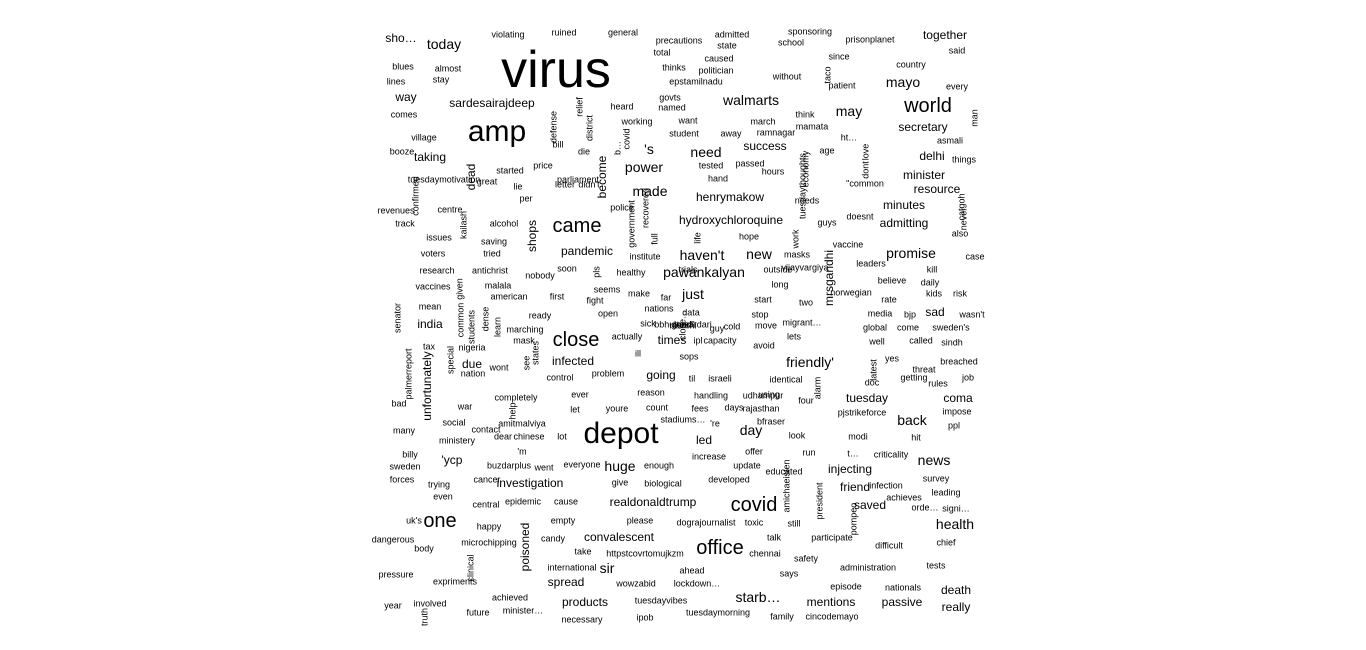 The height and width of the screenshot is (650, 1366). What do you see at coordinates (842, 85) in the screenshot?
I see `word-267: patient` at bounding box center [842, 85].